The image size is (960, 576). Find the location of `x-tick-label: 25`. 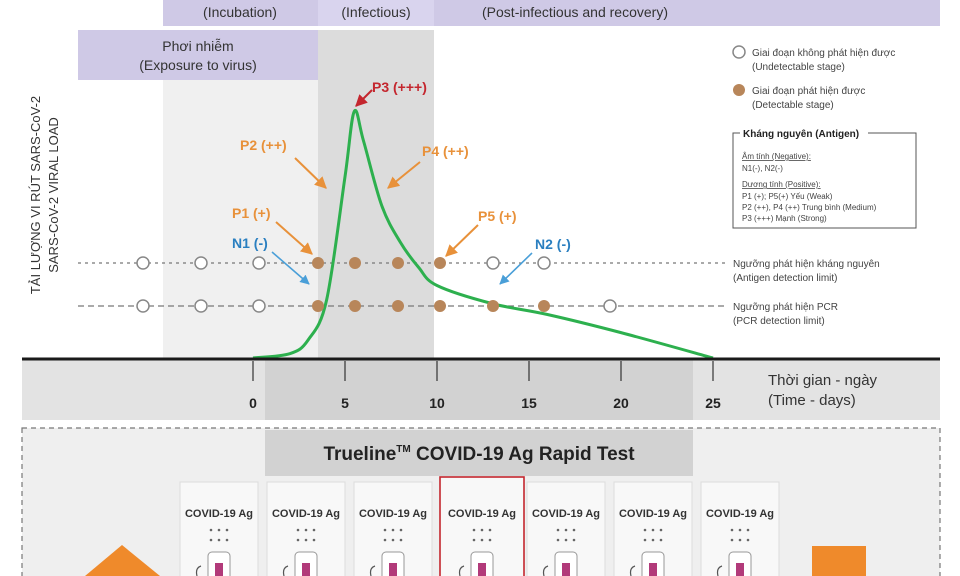

x-tick-label: 25 is located at coordinates (713, 403).